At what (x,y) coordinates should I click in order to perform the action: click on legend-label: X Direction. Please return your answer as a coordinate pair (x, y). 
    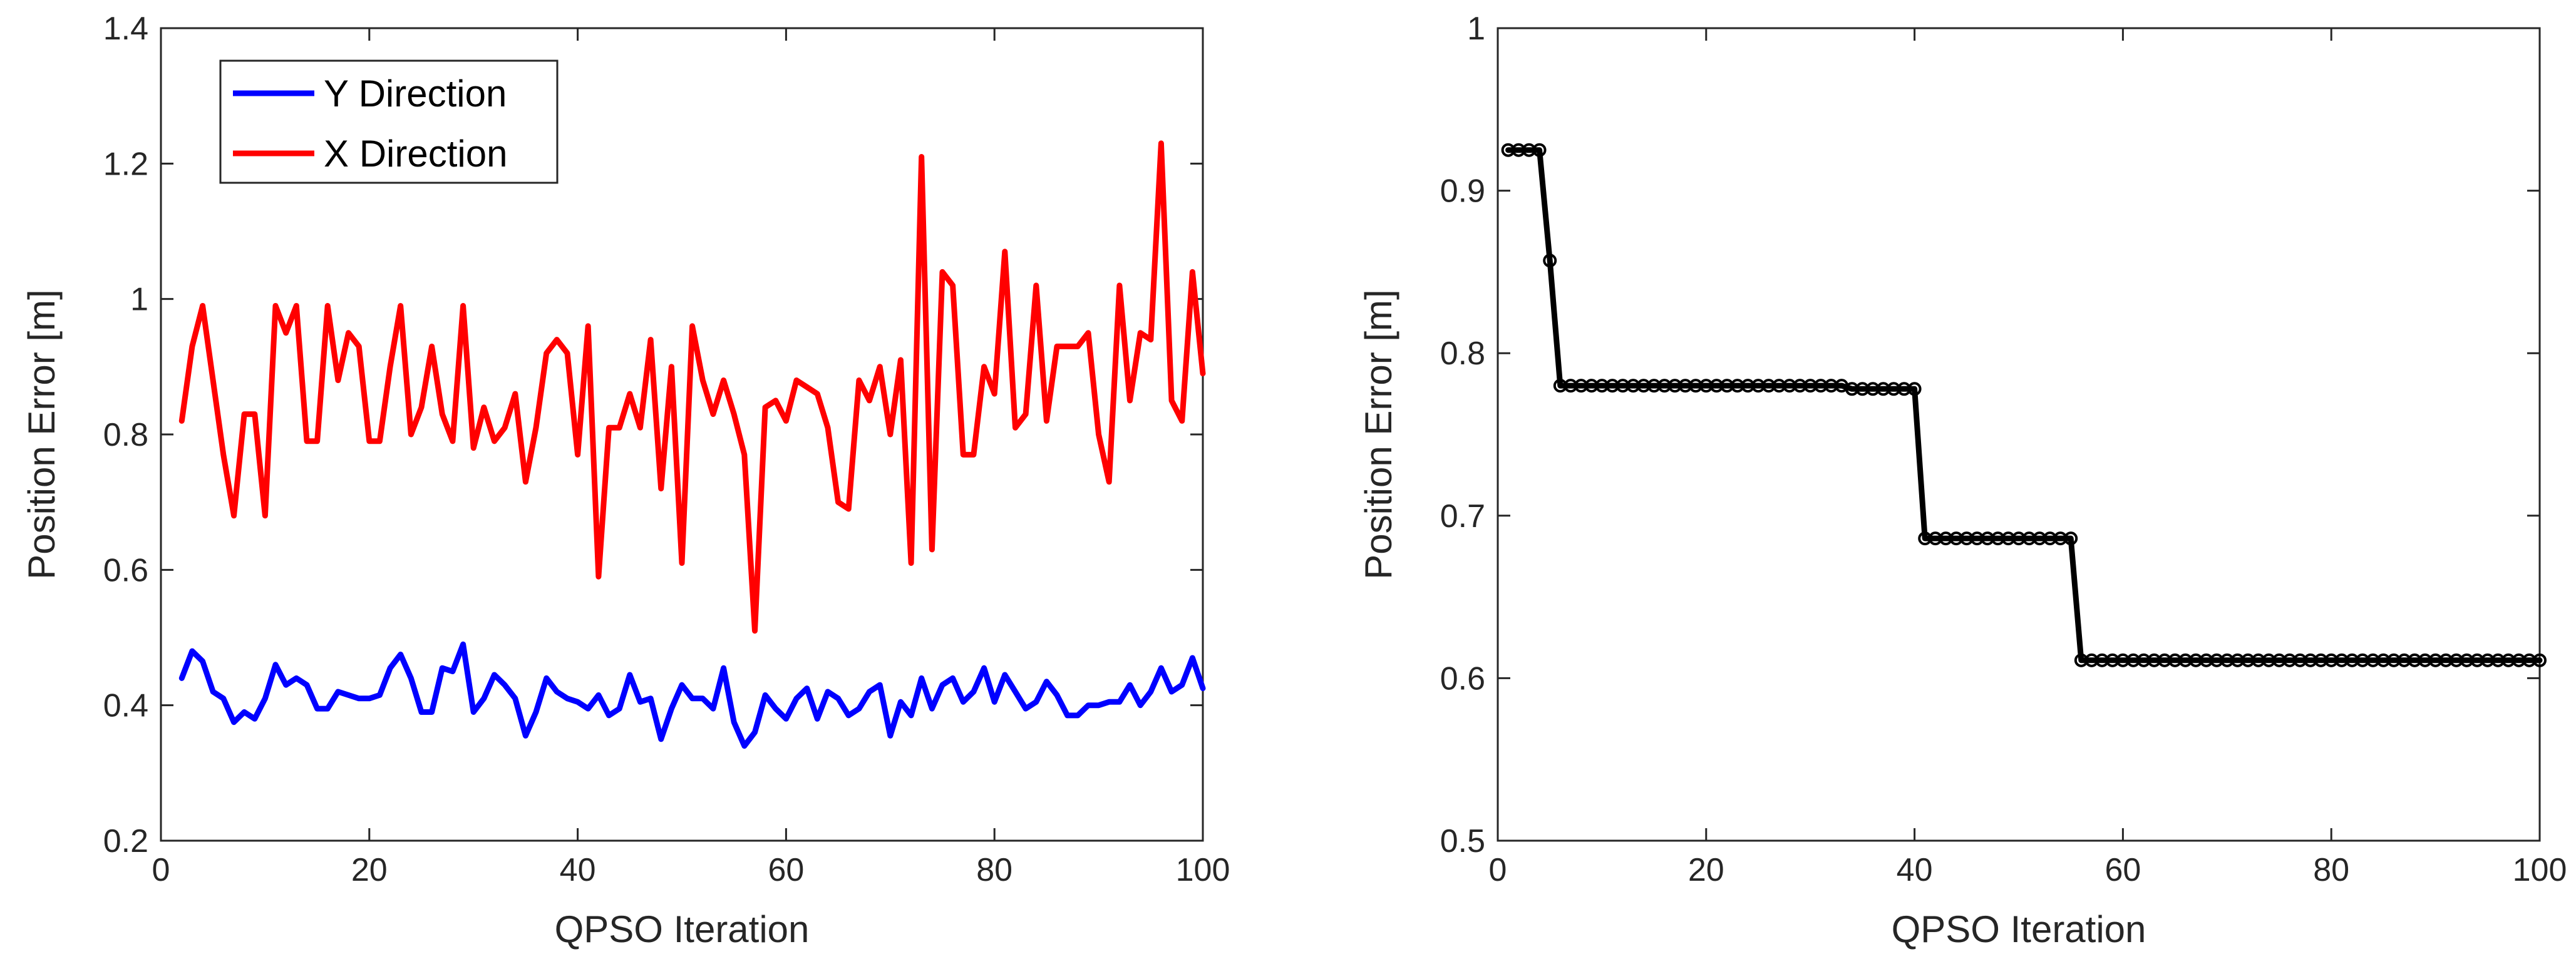
    Looking at the image, I should click on (416, 154).